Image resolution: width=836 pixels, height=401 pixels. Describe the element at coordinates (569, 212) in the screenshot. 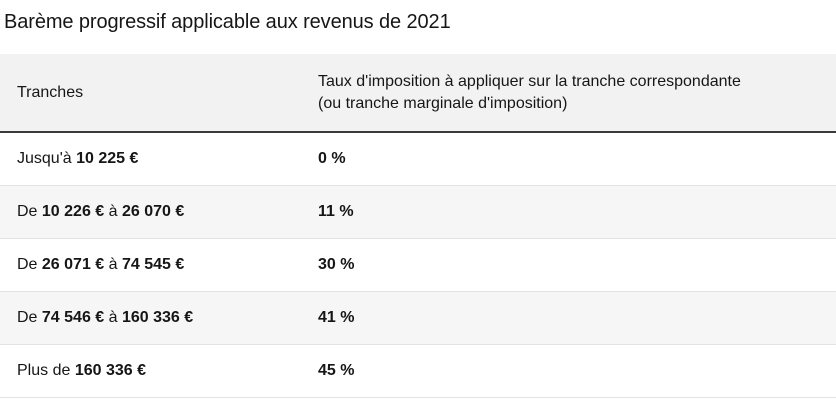

I see `bracket-rate: 11 %` at that location.